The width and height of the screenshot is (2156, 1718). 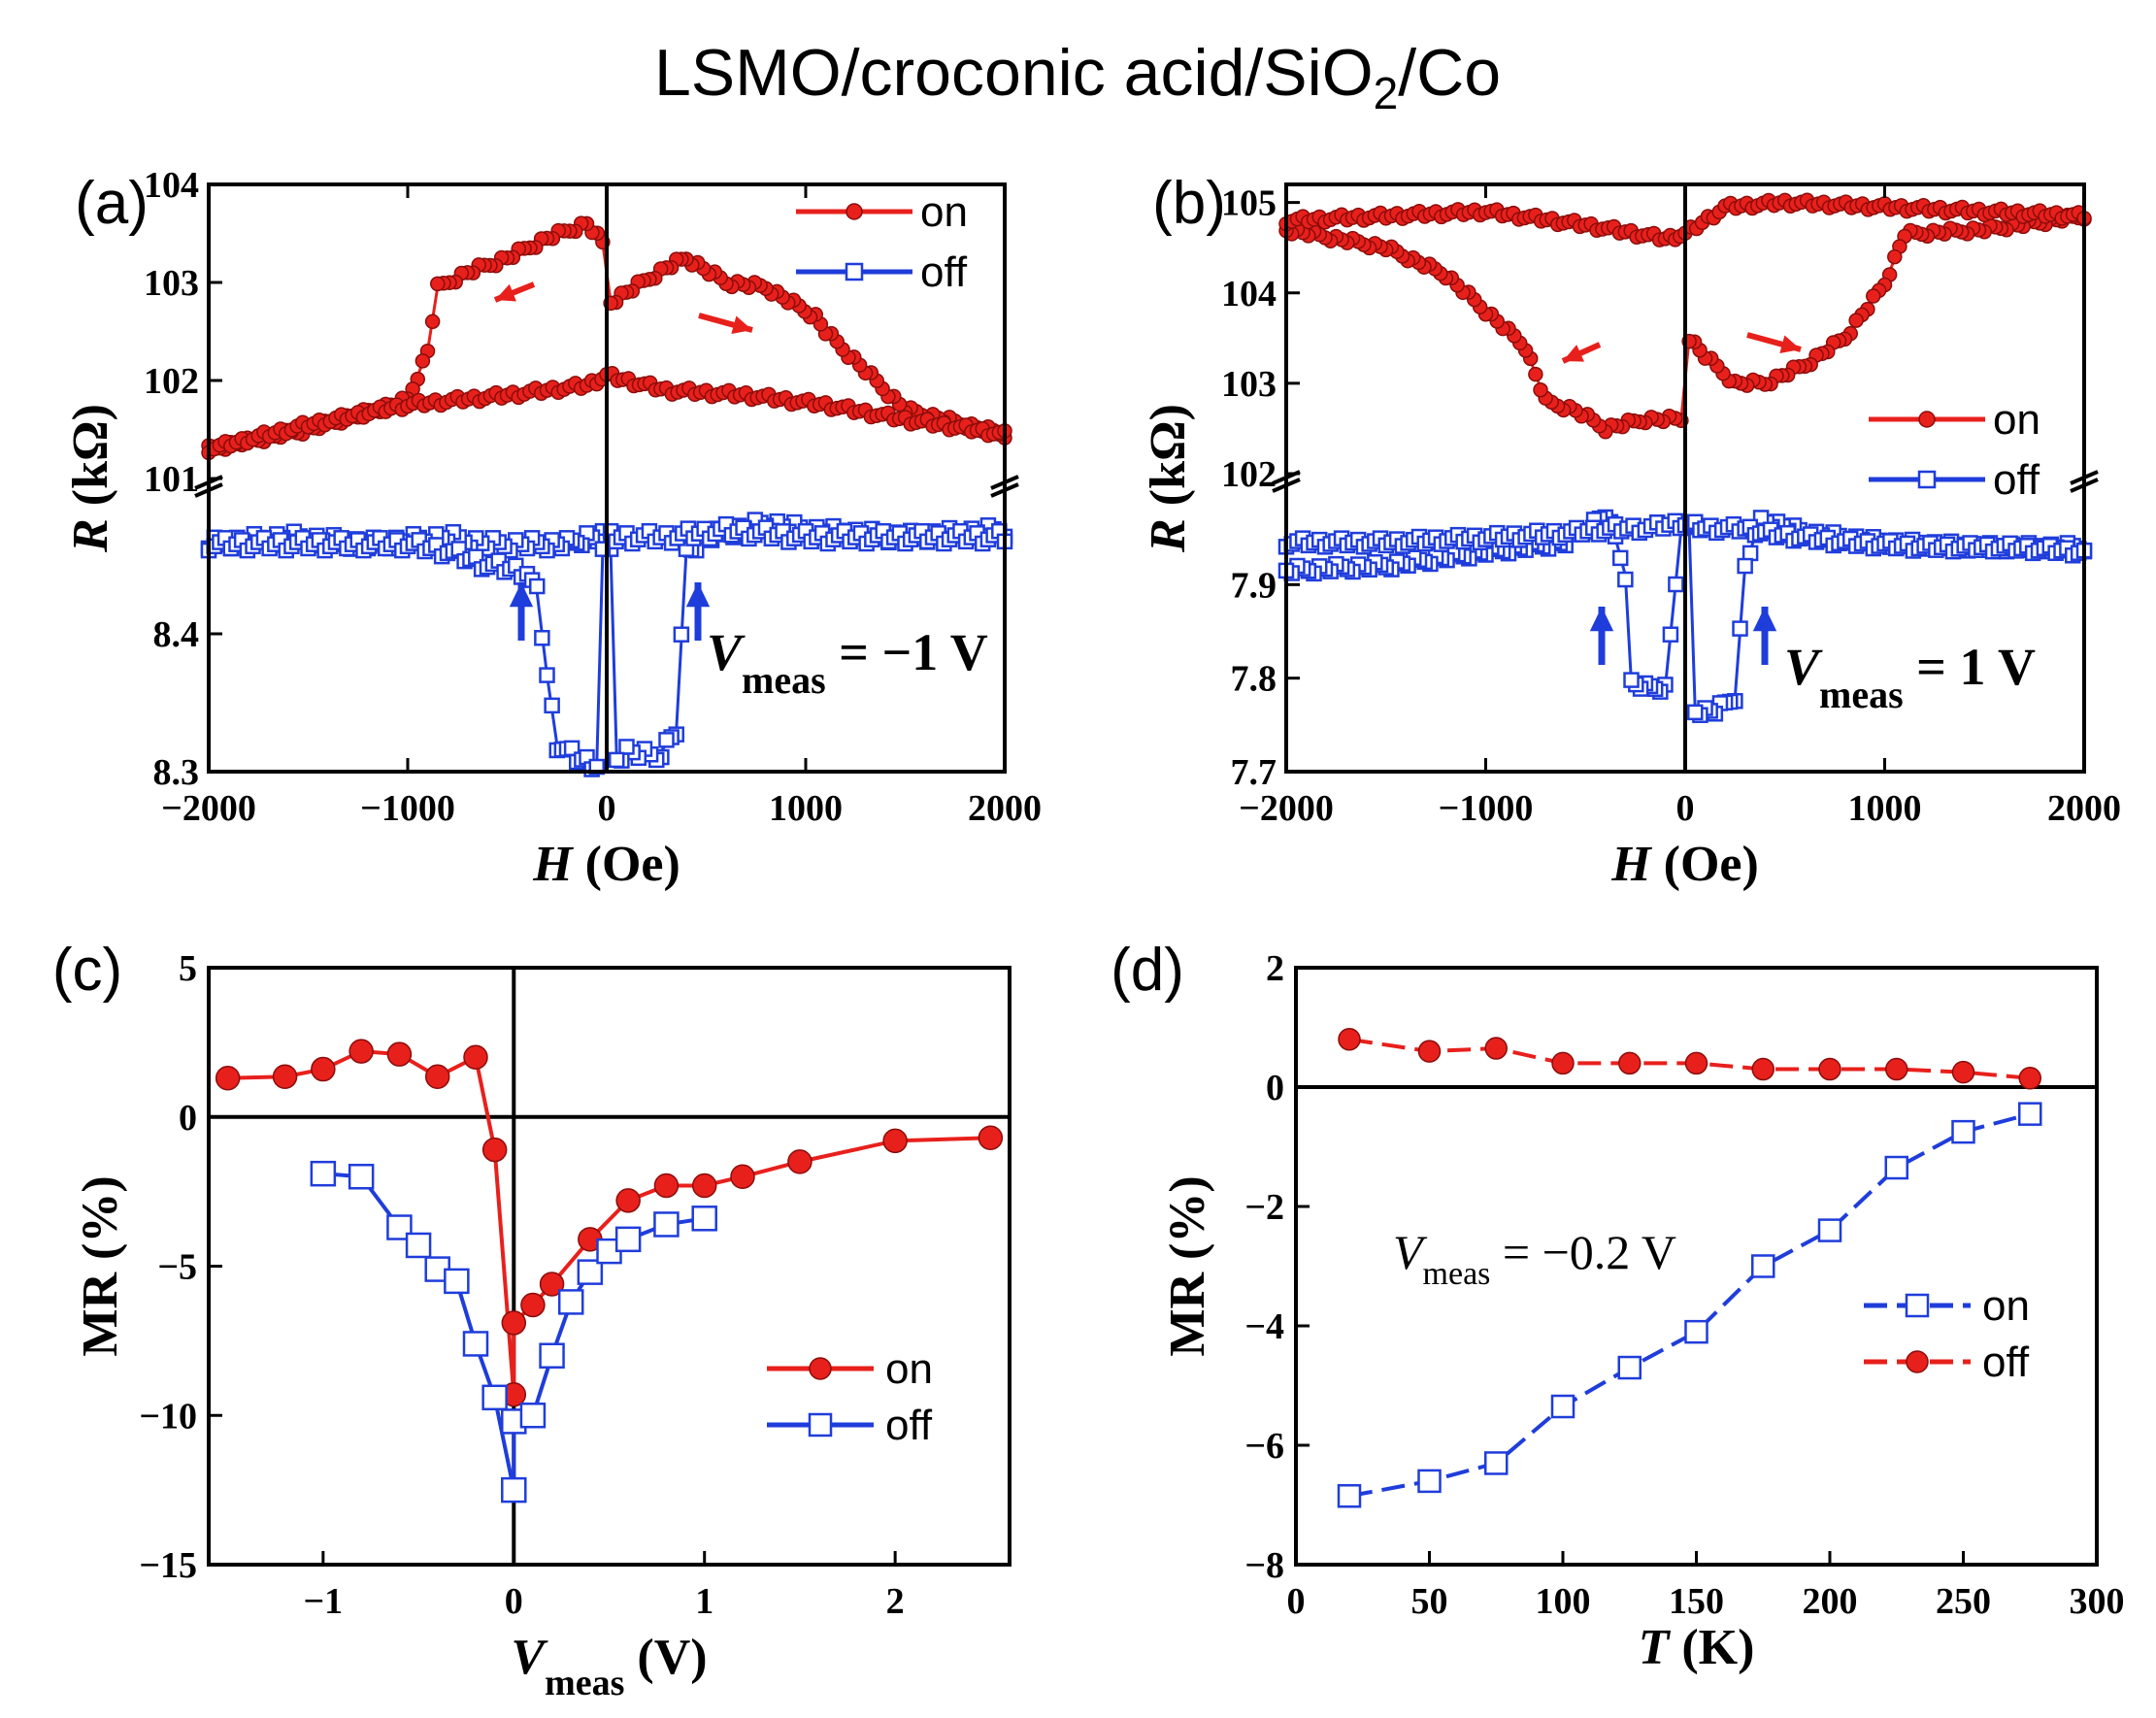 I want to click on x-tick-label: 150, so click(x=1697, y=1602).